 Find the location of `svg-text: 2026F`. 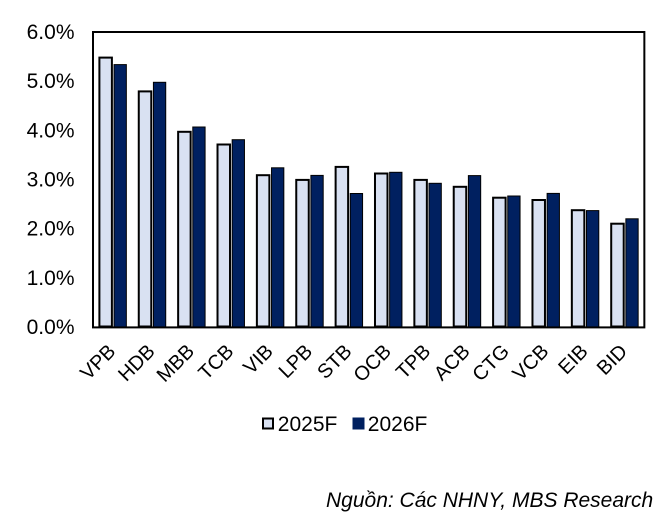

svg-text: 2026F is located at coordinates (398, 424).